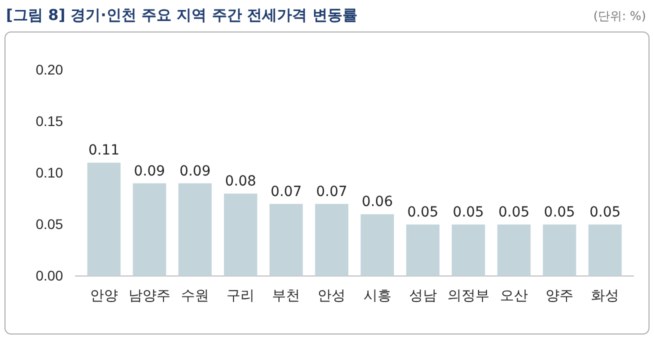 This screenshot has width=654, height=339. I want to click on y-tick-label: 0.00, so click(50, 275).